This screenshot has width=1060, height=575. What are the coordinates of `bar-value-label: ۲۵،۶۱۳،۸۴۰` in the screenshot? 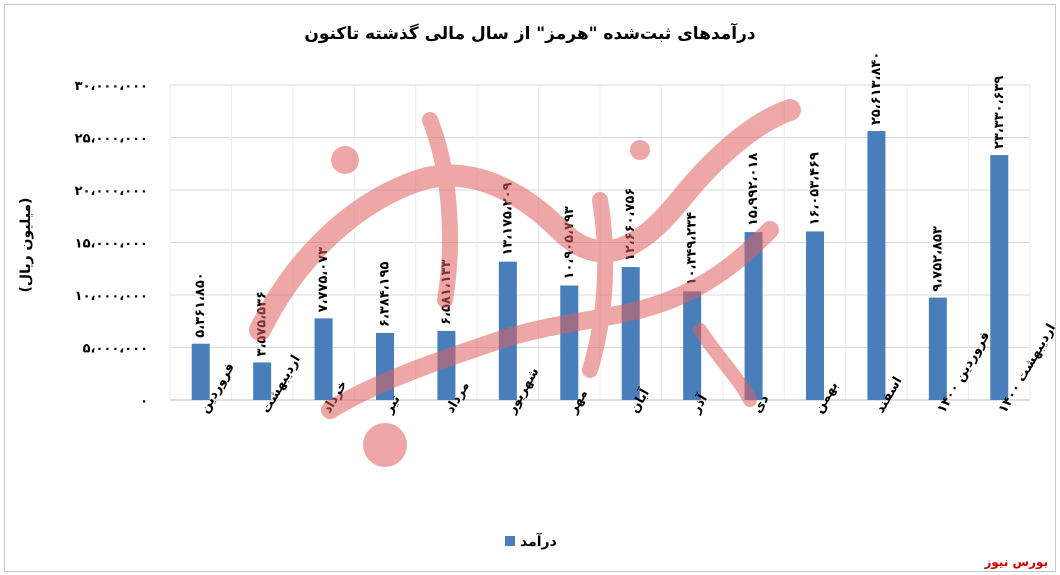 It's located at (876, 88).